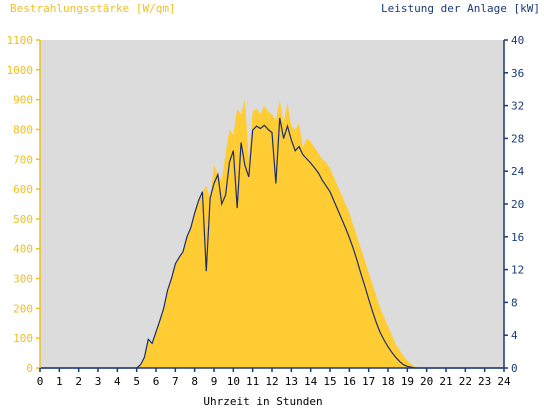 This screenshot has height=408, width=544. I want to click on x-tick-label: 9, so click(214, 381).